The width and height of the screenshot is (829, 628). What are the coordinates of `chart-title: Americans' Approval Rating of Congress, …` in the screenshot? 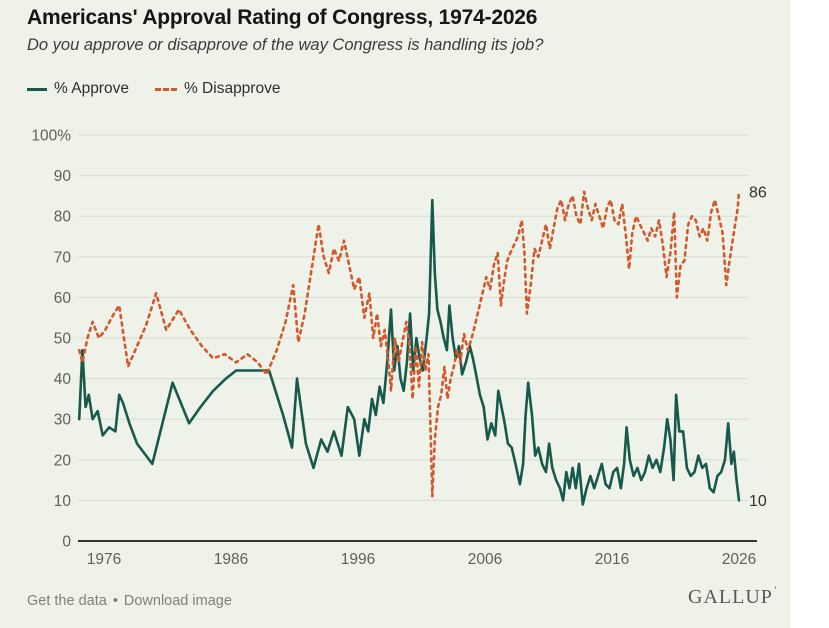 It's located at (282, 17).